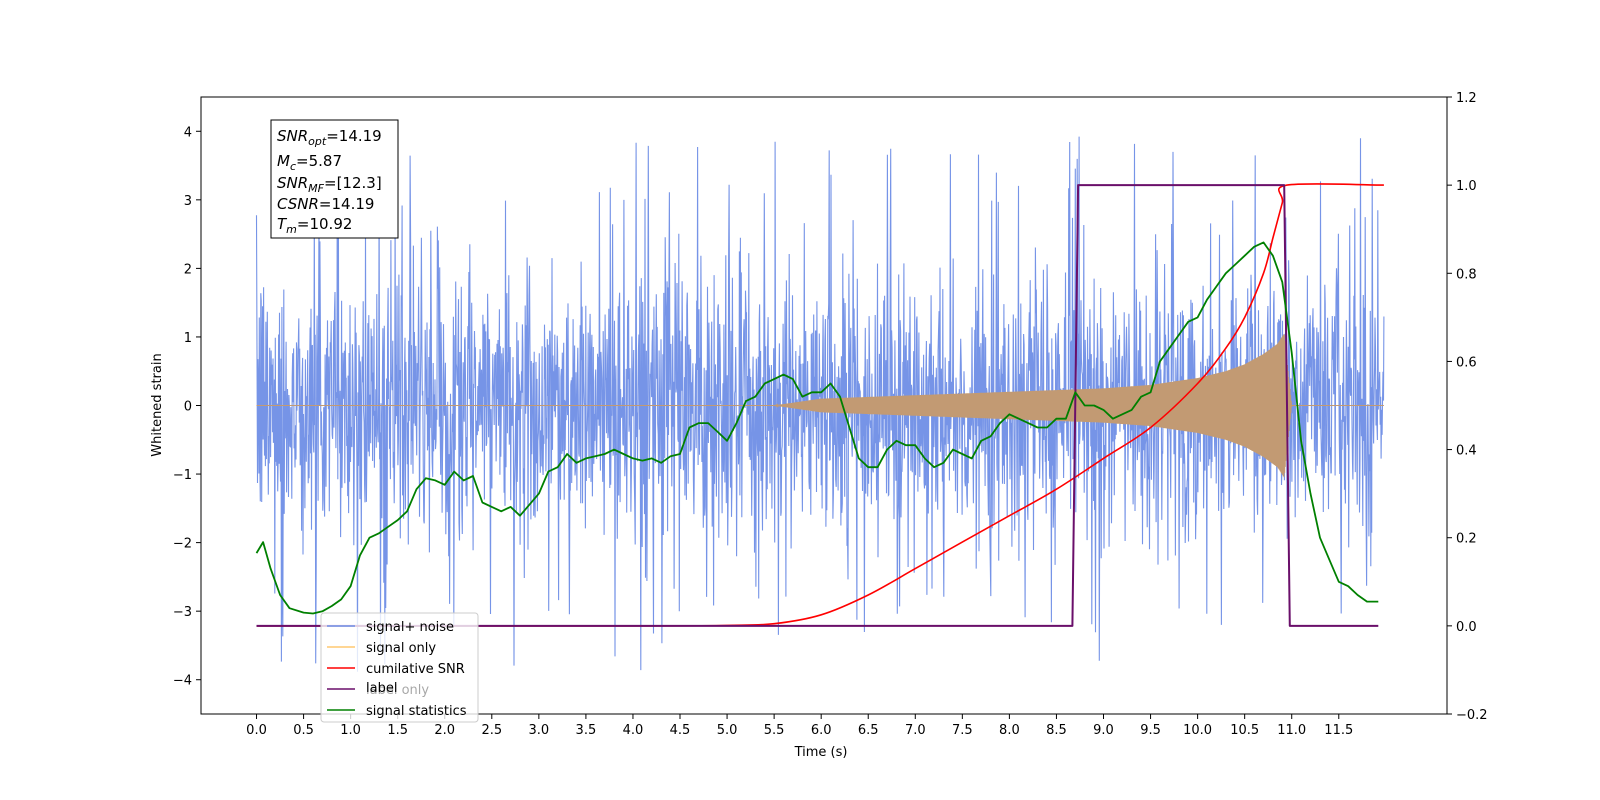  I want to click on x-tick-label: 7.0, so click(915, 730).